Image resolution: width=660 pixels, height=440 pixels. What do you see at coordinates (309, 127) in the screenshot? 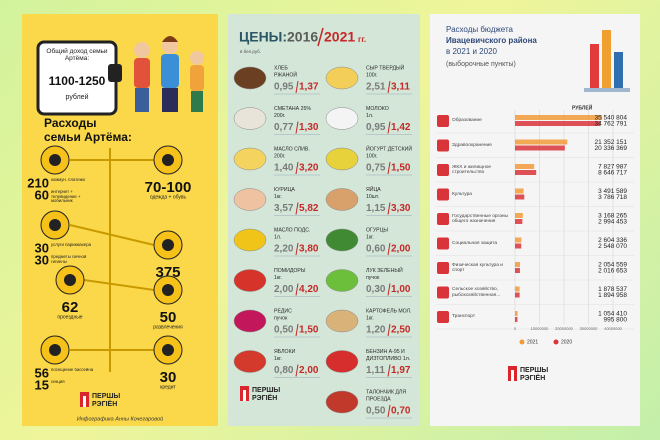
I see `price-new: 1,30` at bounding box center [309, 127].